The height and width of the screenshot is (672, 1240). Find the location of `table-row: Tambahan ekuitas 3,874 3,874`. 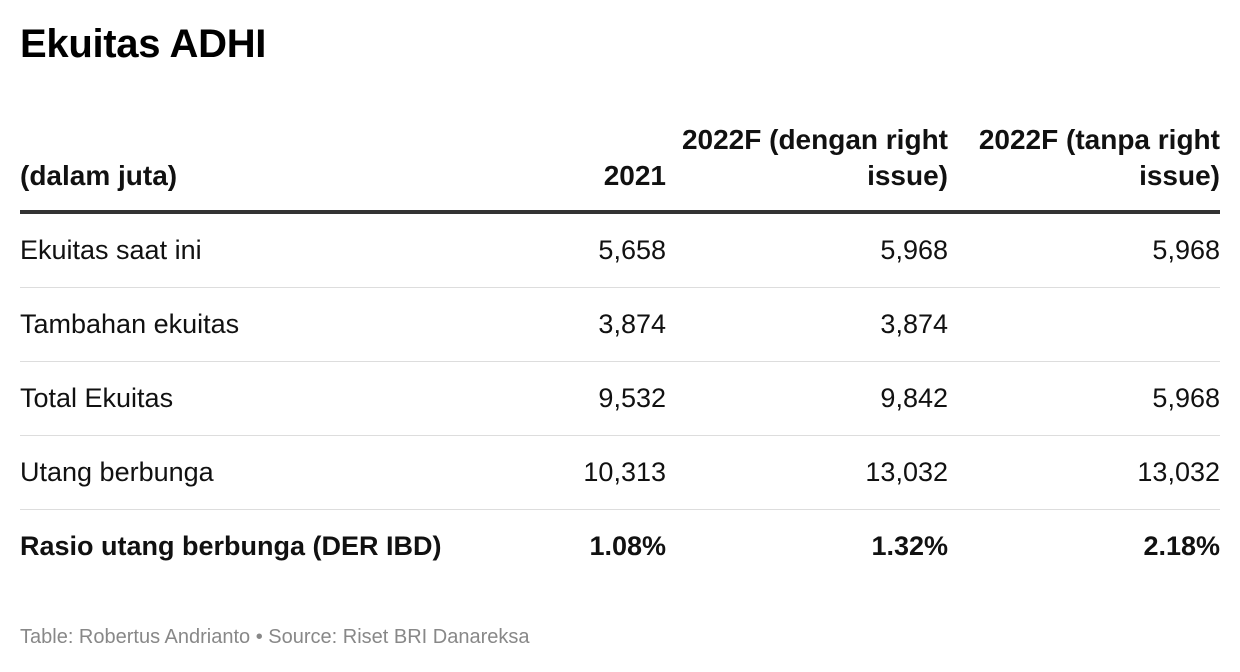

table-row: Tambahan ekuitas 3,874 3,874 is located at coordinates (620, 324).